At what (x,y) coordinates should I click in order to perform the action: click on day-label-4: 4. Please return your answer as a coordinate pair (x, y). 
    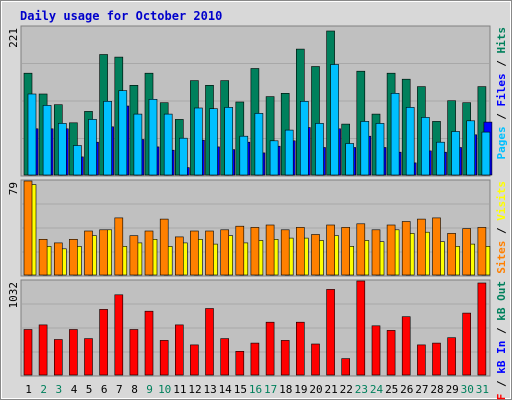
    Looking at the image, I should click on (74, 389).